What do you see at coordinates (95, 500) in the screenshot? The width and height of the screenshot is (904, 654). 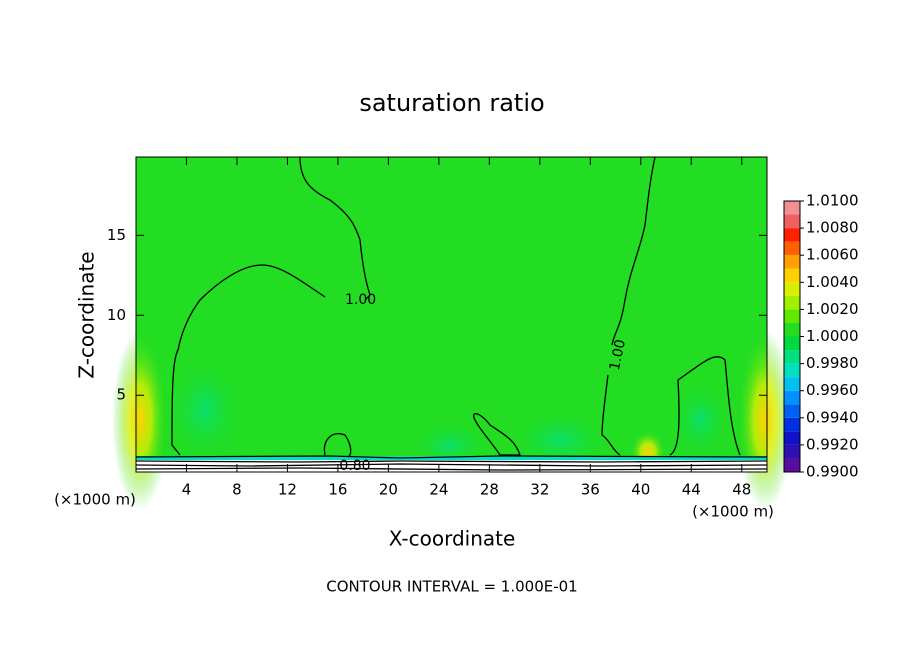 I see `y-unit: (×1000 m)` at bounding box center [95, 500].